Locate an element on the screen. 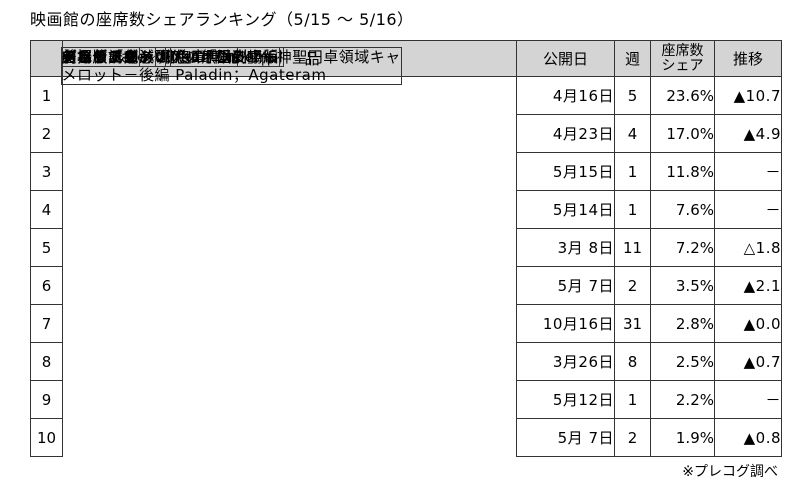 The image size is (800, 491). header-change: 推移 is located at coordinates (748, 58).